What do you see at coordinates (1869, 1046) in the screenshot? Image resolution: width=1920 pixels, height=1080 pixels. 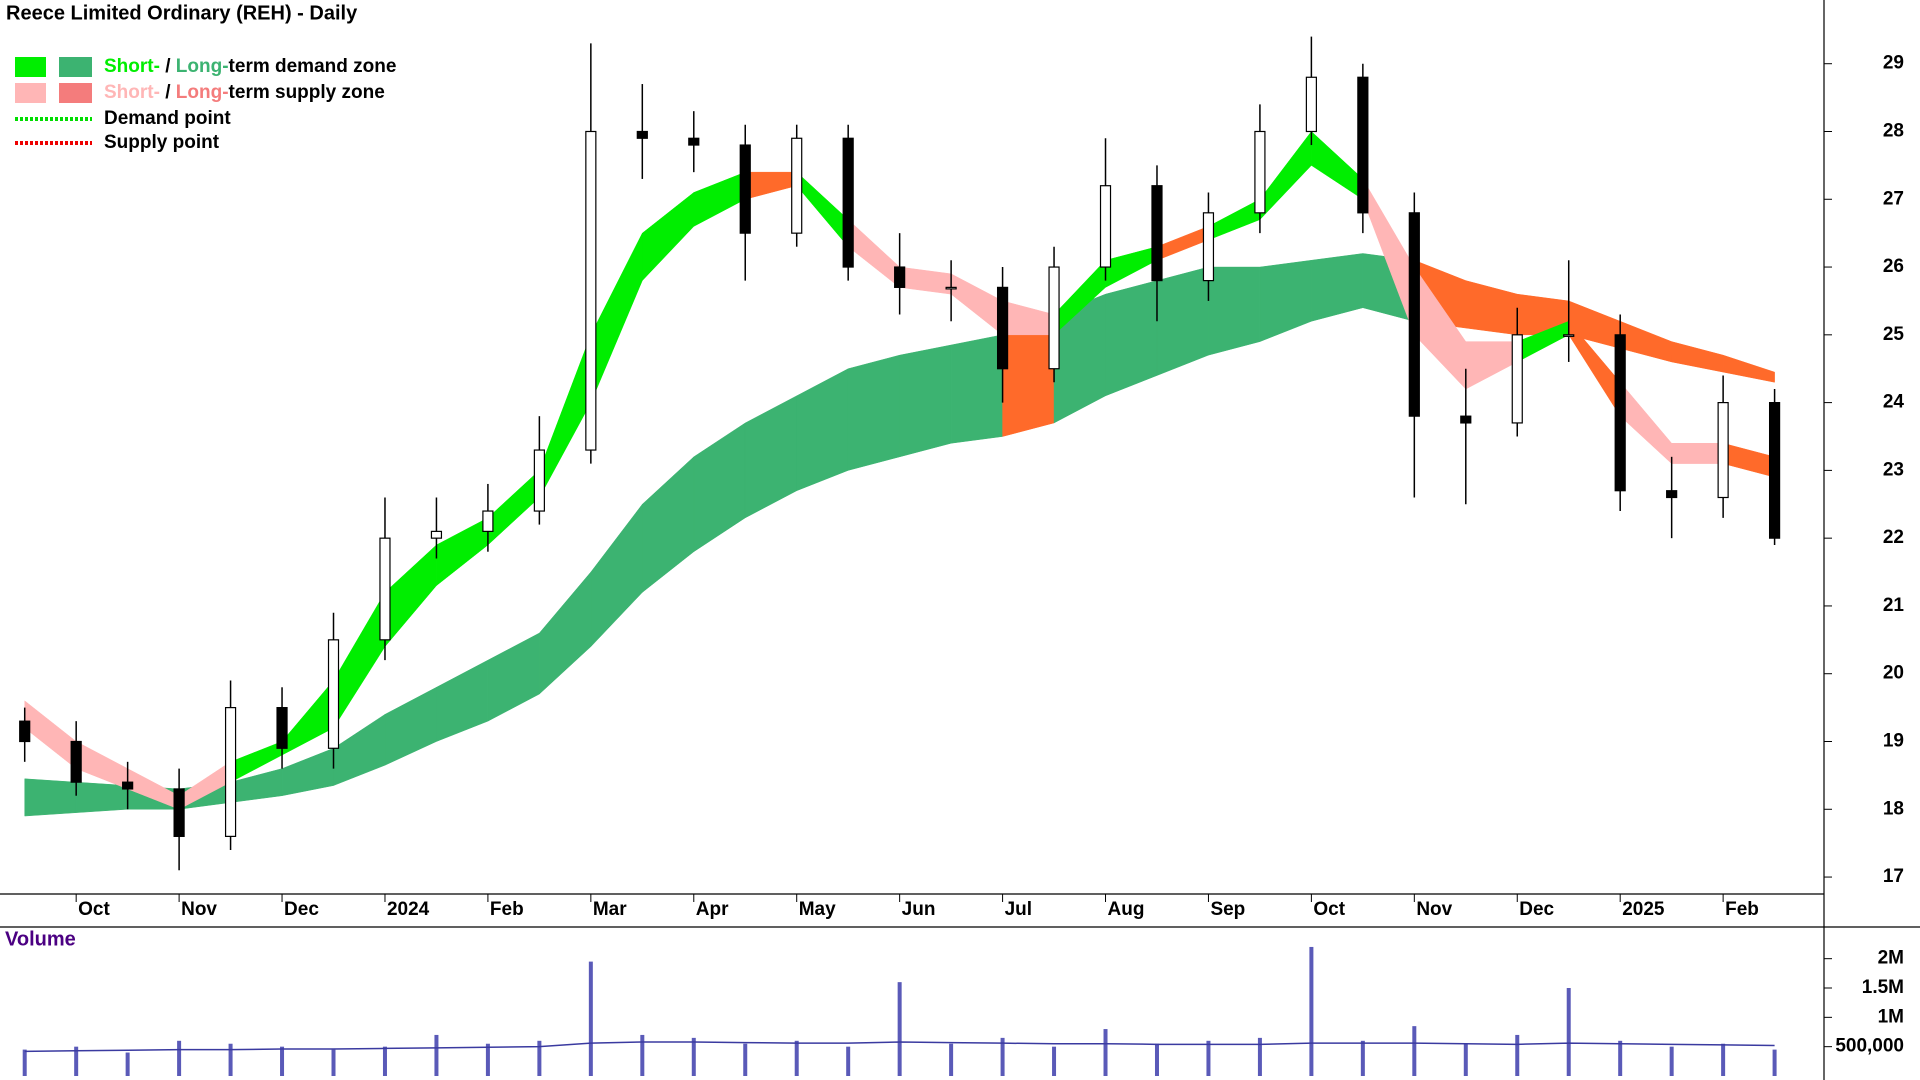 I see `volume-tick-label: 500,000` at bounding box center [1869, 1046].